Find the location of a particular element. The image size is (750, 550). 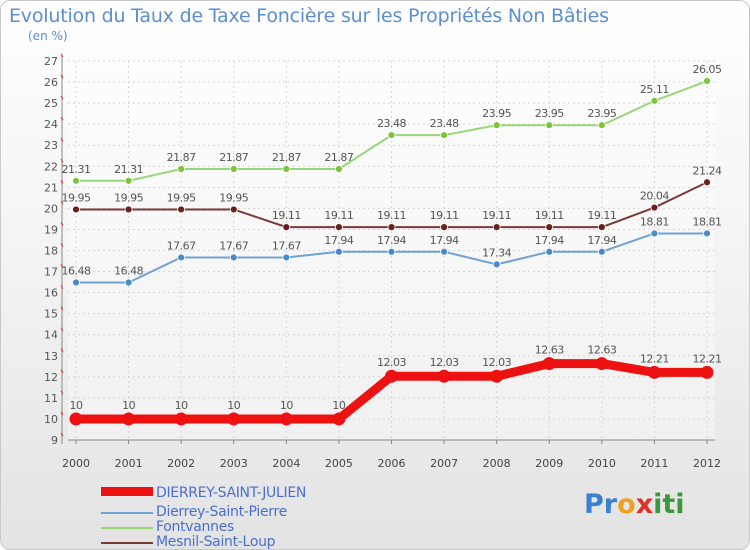

y-tick-label: 15 is located at coordinates (51, 314).